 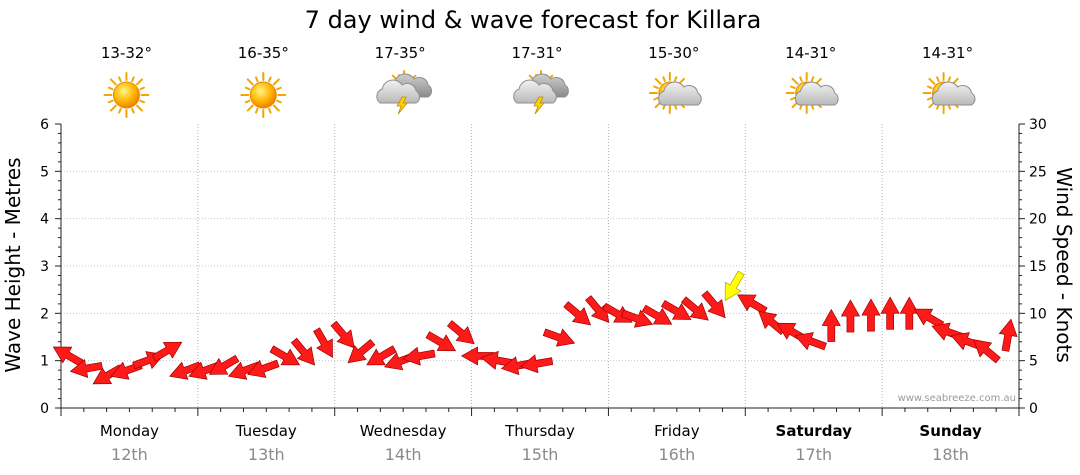 I want to click on y-tick-label: 1, so click(x=44, y=362).